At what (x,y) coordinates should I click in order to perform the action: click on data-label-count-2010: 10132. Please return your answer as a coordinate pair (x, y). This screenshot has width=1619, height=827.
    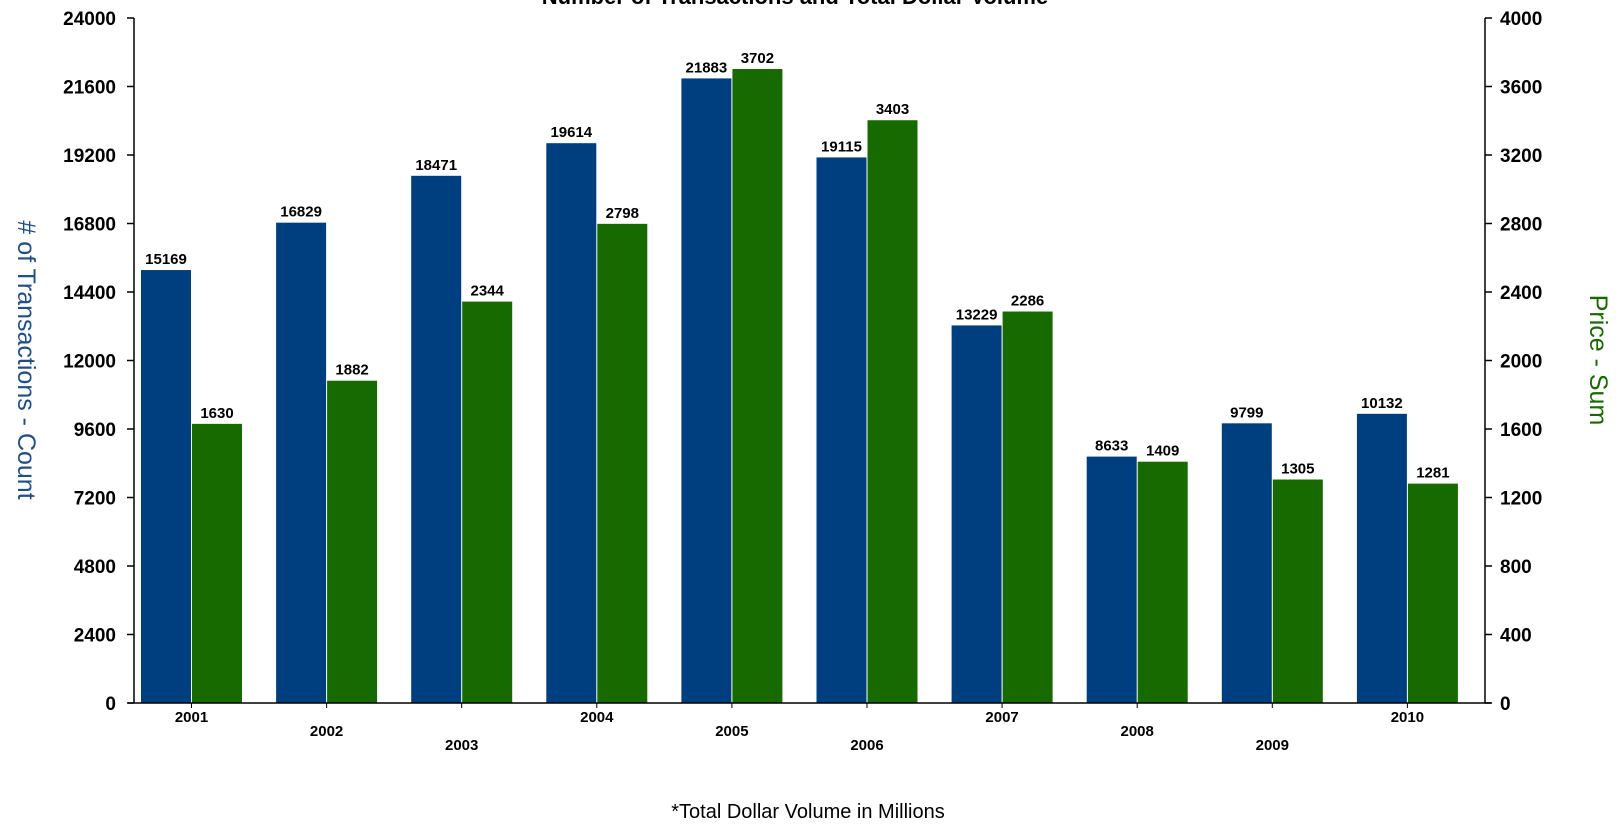
    Looking at the image, I should click on (1382, 403).